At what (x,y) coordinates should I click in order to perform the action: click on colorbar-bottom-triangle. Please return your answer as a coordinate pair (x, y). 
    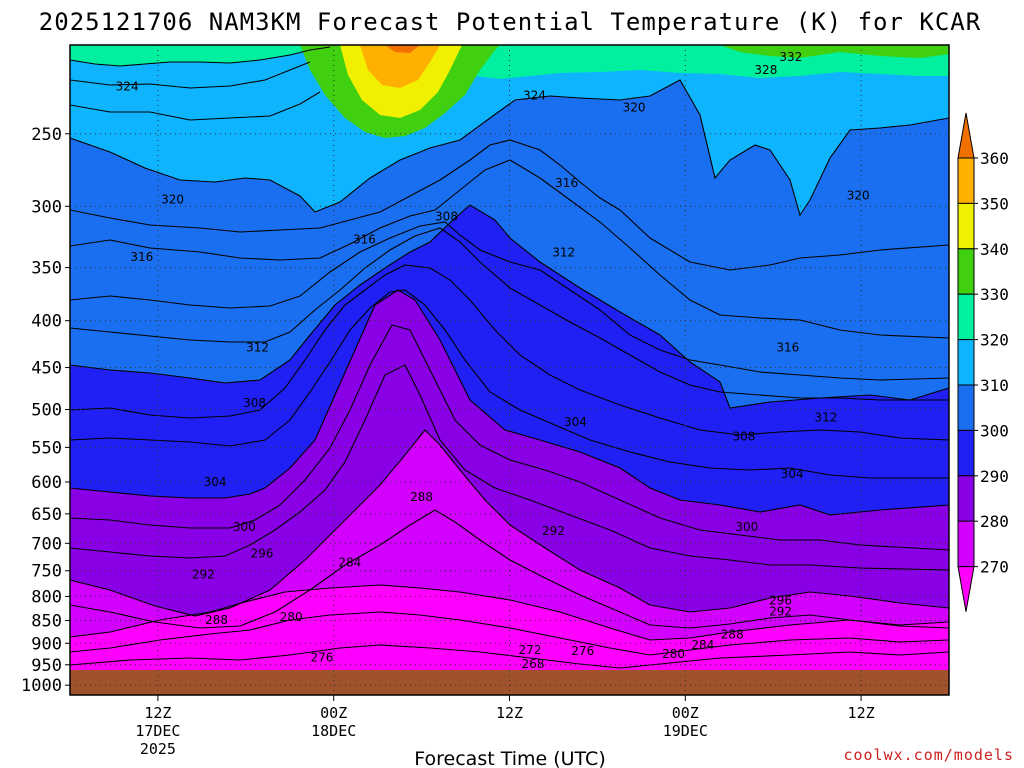
    Looking at the image, I should click on (966, 589).